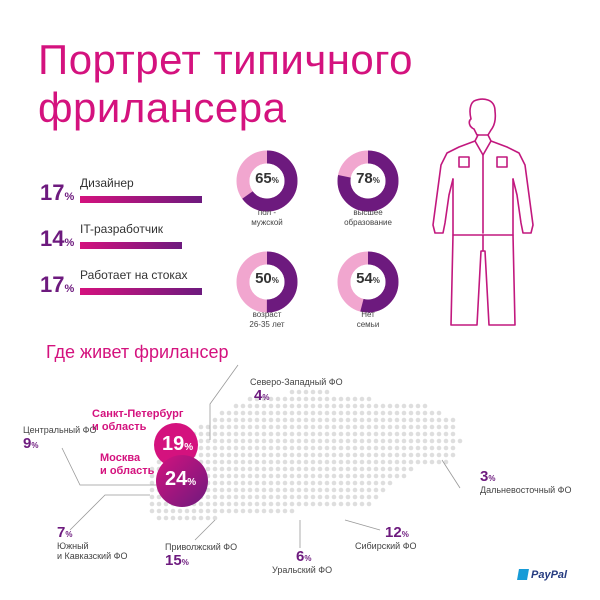 Image resolution: width=600 pixels, height=600 pixels. What do you see at coordinates (127, 464) in the screenshot?
I see `msk-label: Москва и область` at bounding box center [127, 464].